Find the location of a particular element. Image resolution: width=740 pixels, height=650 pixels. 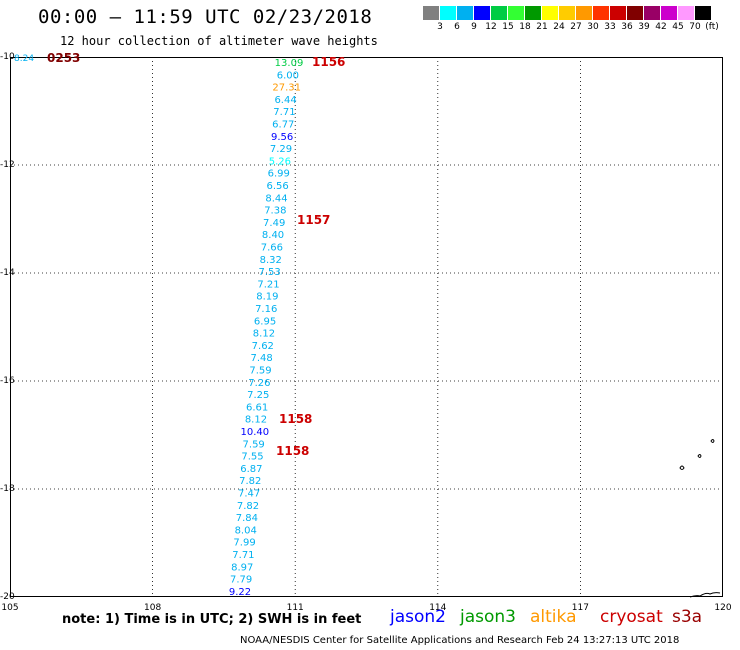

legend-tick-label: 36 is located at coordinates (627, 27).